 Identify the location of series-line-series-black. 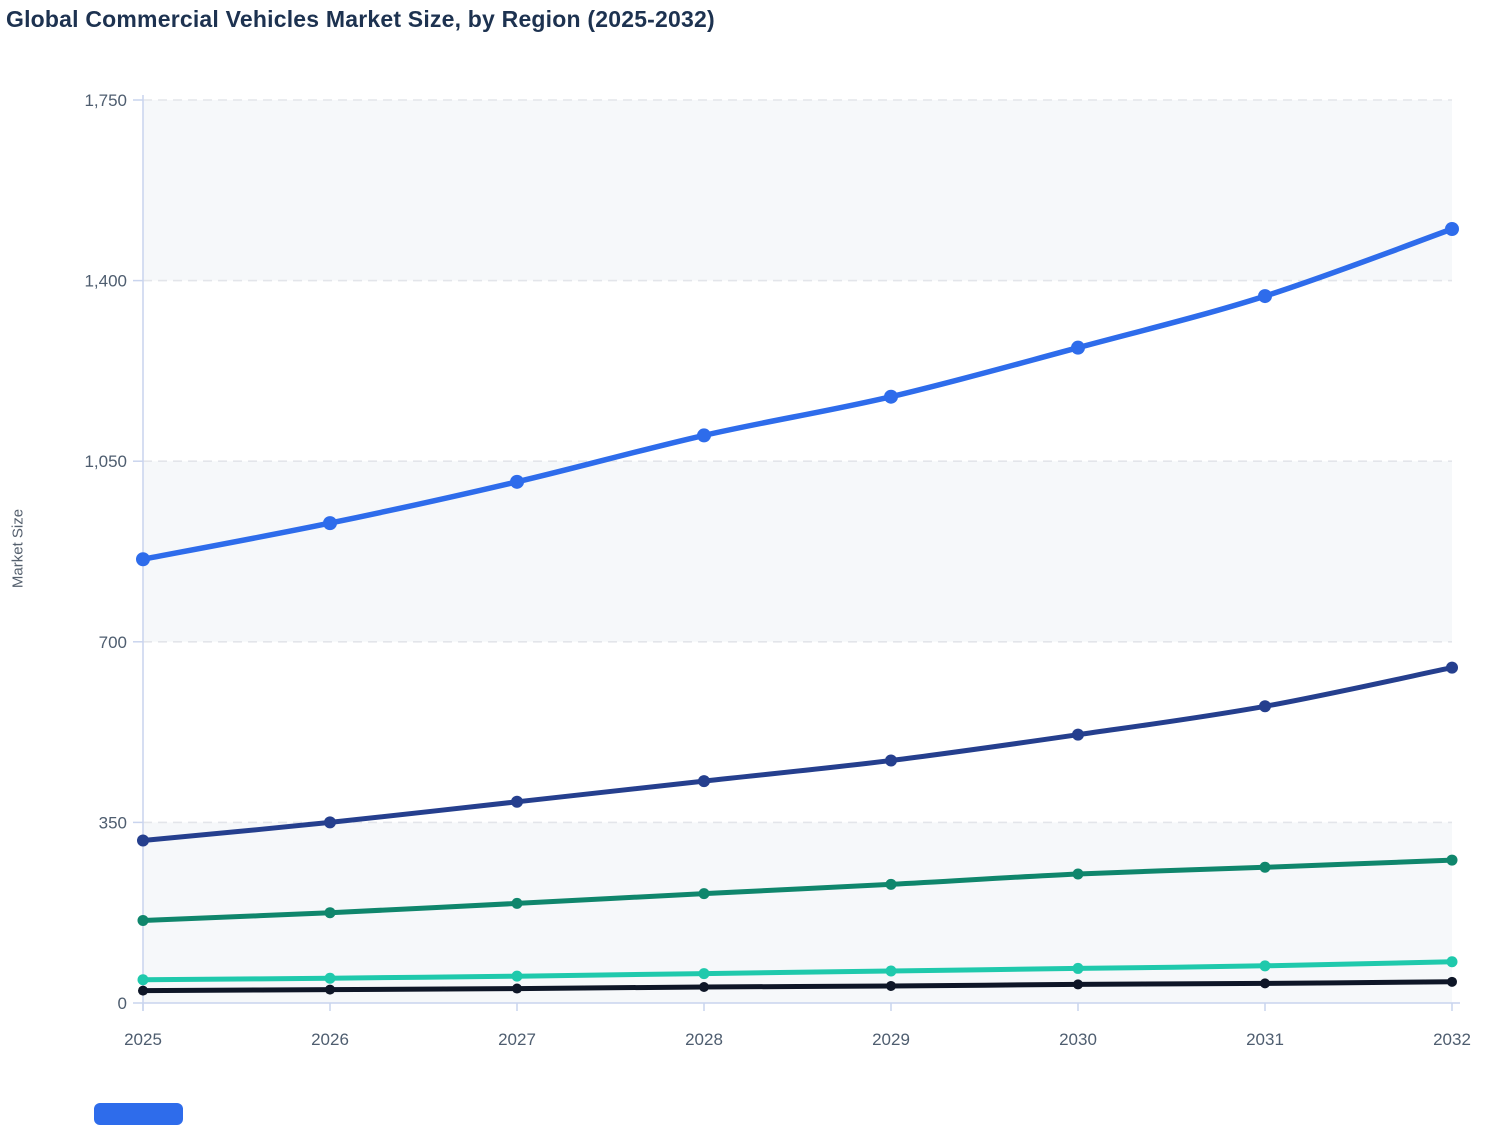
(797, 986).